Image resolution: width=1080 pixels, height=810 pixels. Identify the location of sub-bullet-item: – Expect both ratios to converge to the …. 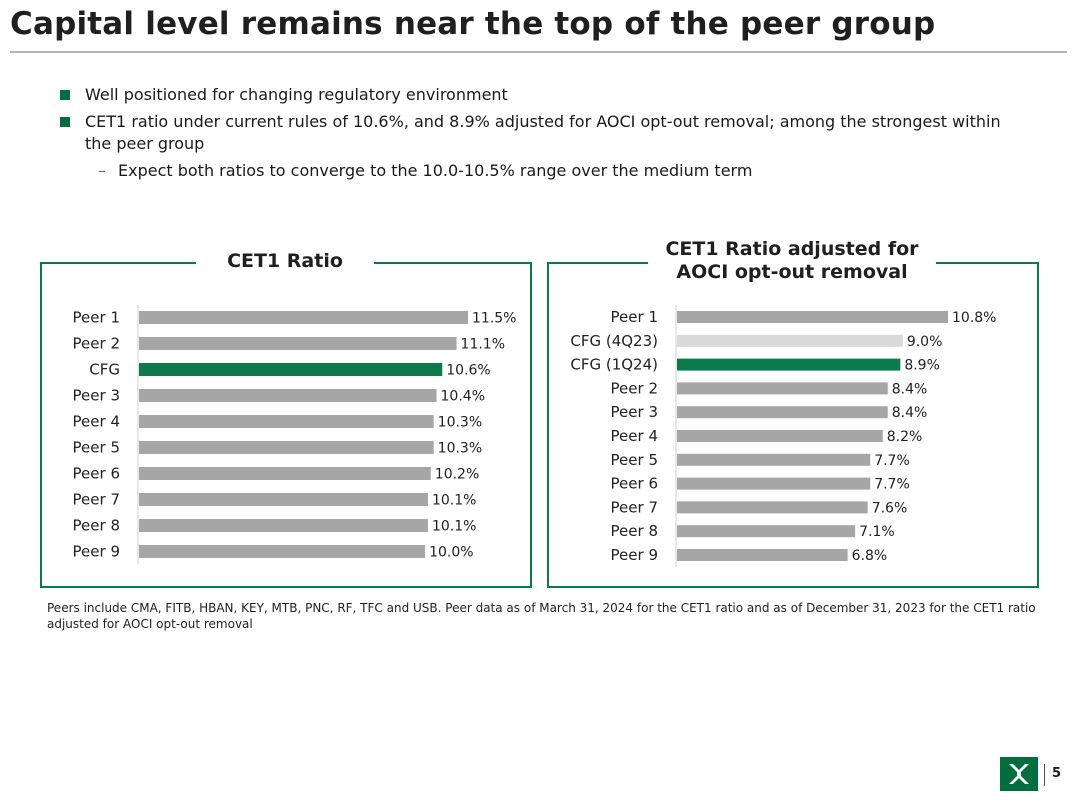
(540, 171).